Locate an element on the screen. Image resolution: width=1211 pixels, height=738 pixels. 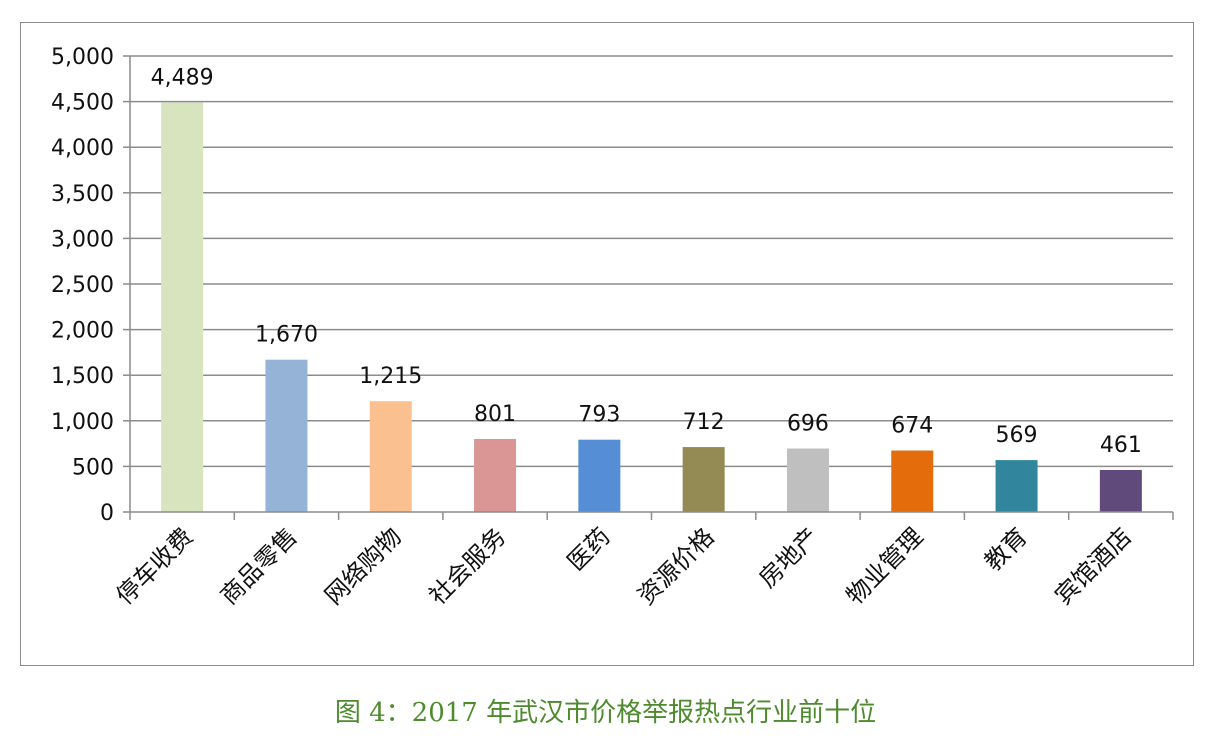
y-tick-label: 3,000 is located at coordinates (82, 239).